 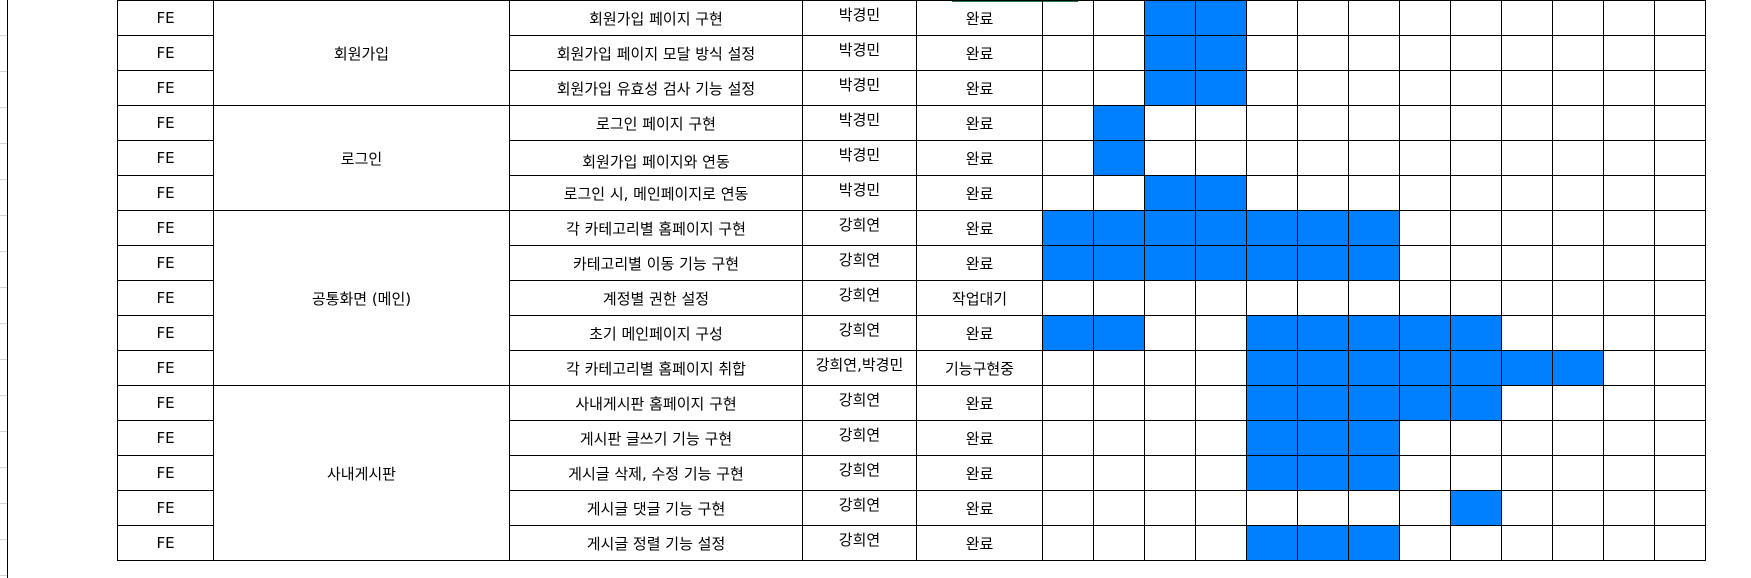 What do you see at coordinates (656, 543) in the screenshot?
I see `task-cell: 게시글 정렬 기능 설정` at bounding box center [656, 543].